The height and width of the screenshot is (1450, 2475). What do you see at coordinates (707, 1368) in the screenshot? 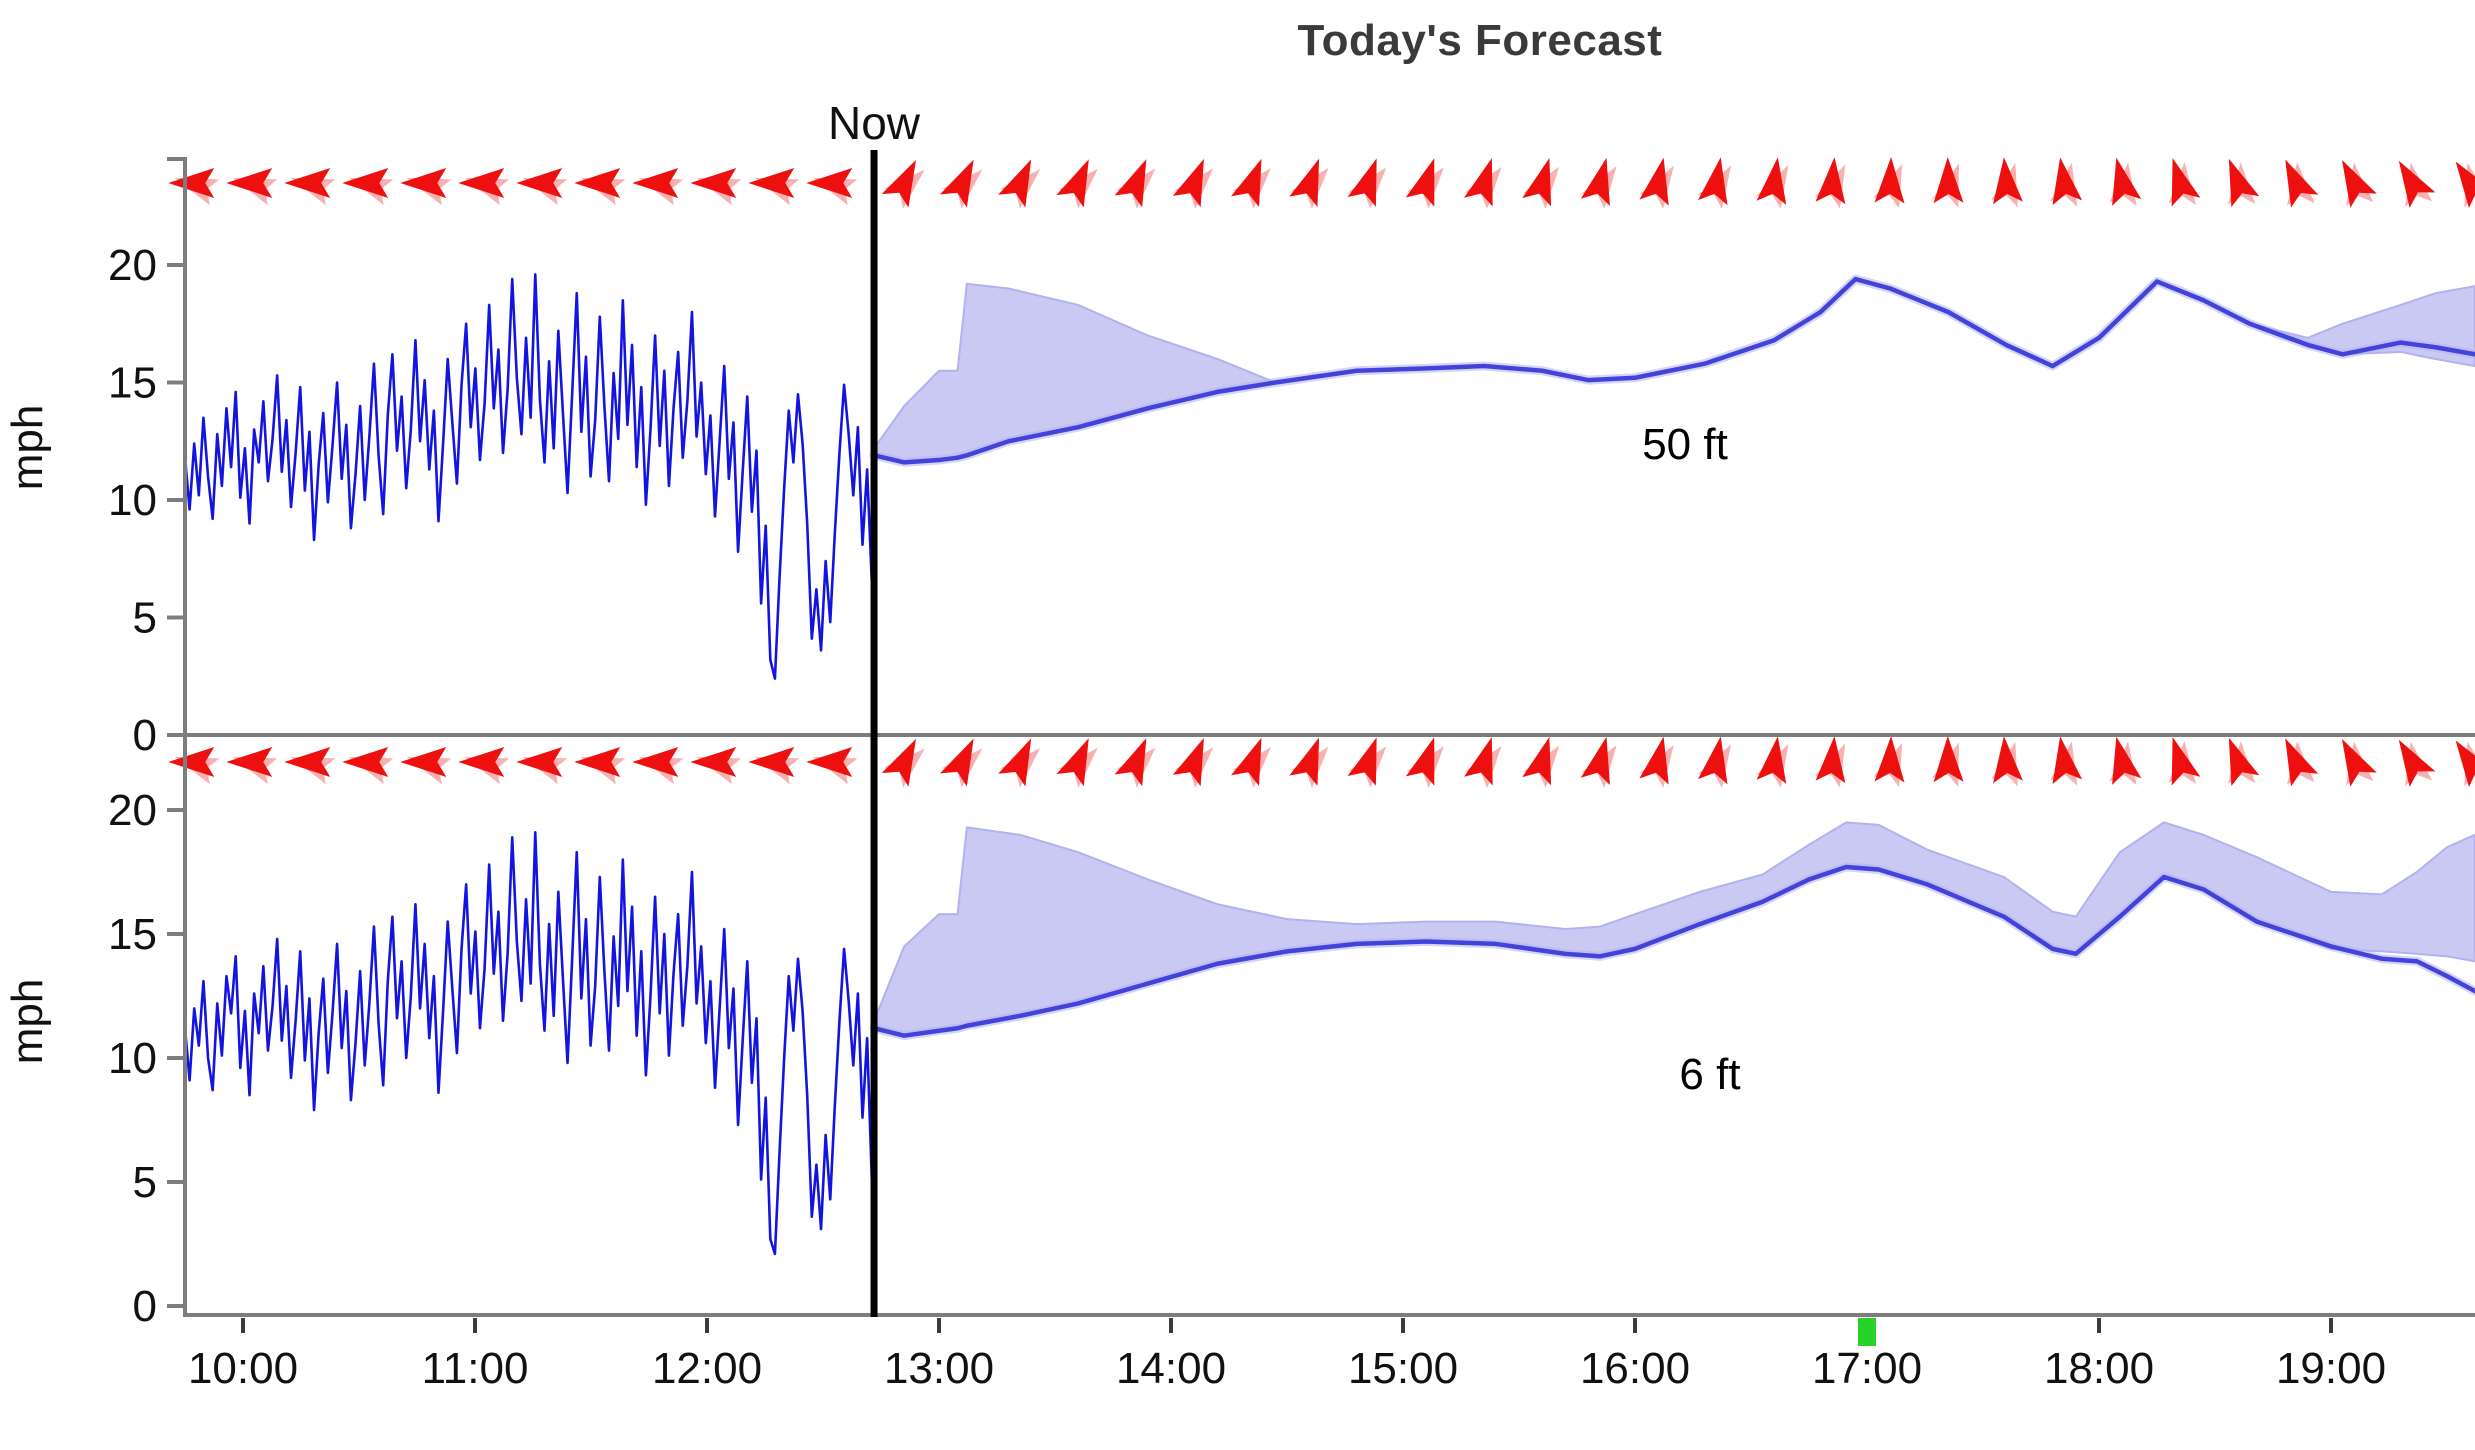
I see `x-tick-label: 12:00` at bounding box center [707, 1368].